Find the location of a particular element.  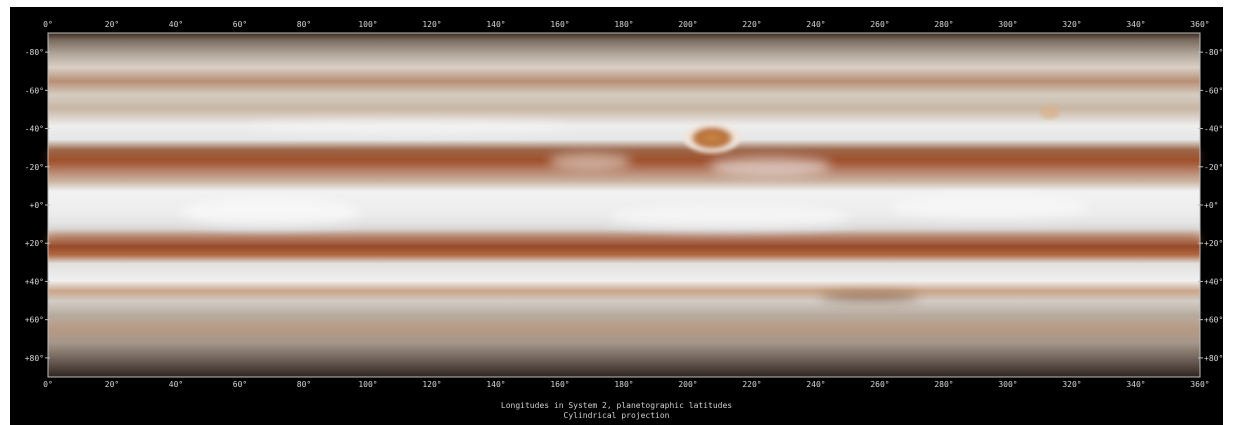

right-latitude-axis: -80° -60° -40° -20° +0° +20° +40° +60° +80° is located at coordinates (1210, 205).